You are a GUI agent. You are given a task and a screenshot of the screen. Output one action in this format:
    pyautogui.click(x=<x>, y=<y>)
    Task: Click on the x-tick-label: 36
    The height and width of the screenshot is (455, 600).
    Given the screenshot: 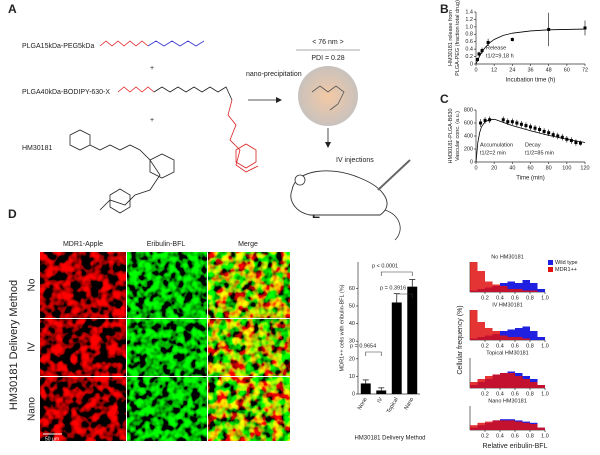 What is the action you would take?
    pyautogui.click(x=530, y=70)
    